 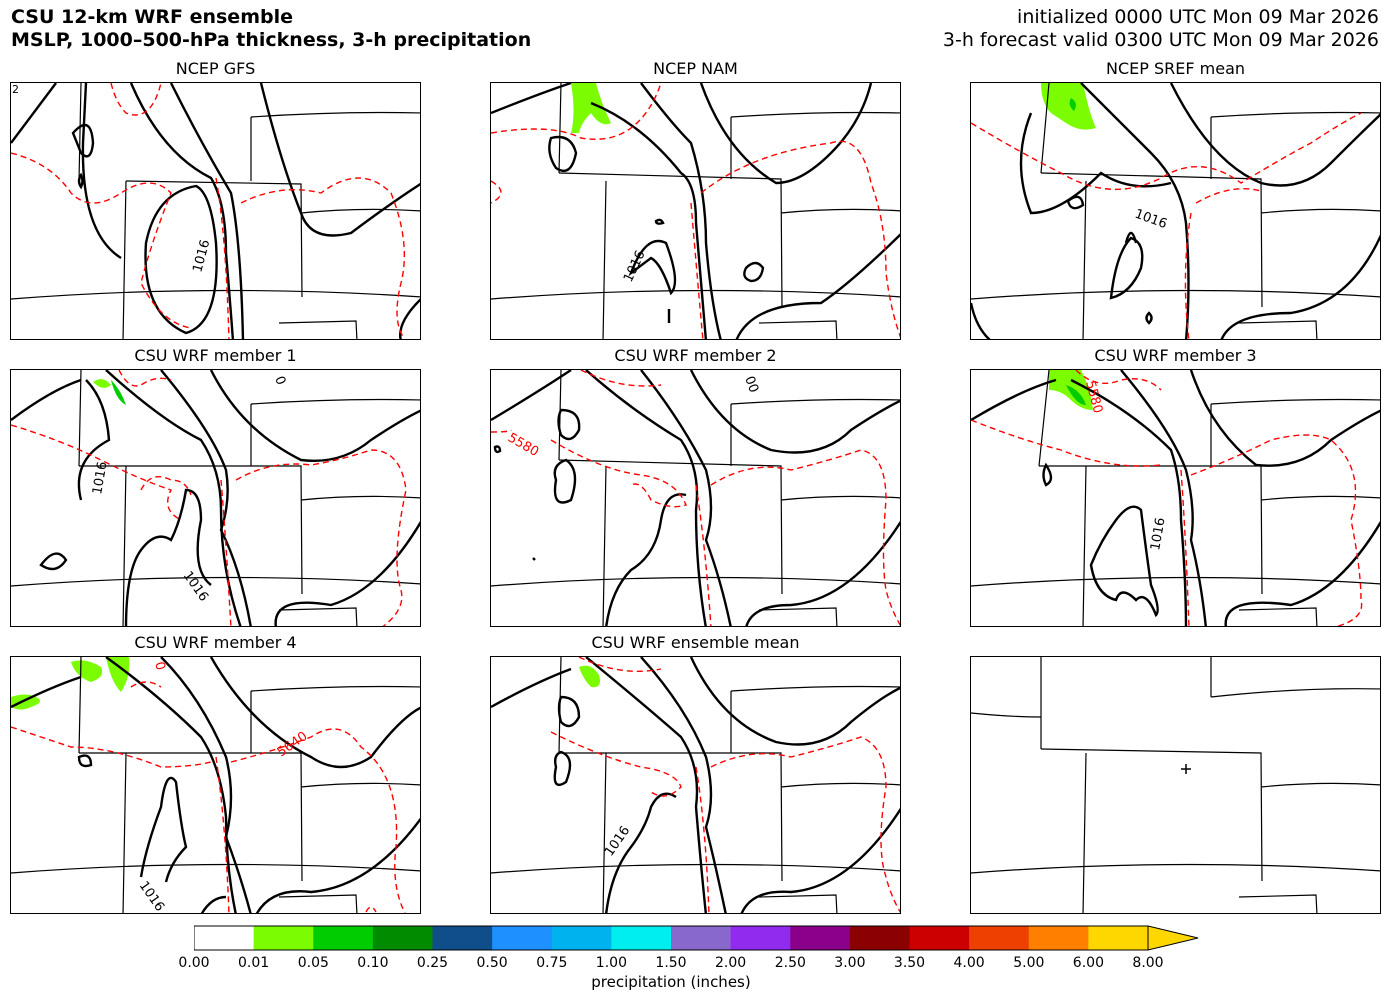 What do you see at coordinates (790, 963) in the screenshot?
I see `colorbar-tick-label: 2.50` at bounding box center [790, 963].